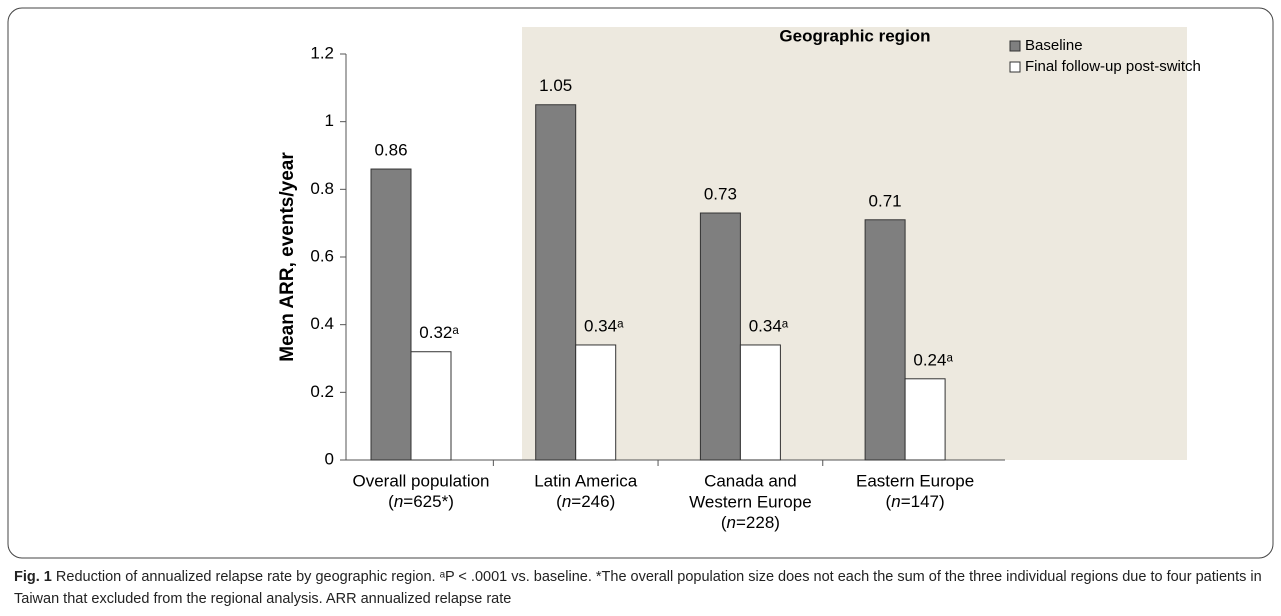 The height and width of the screenshot is (616, 1281). Describe the element at coordinates (720, 194) in the screenshot. I see `data-label: 0.73` at that location.